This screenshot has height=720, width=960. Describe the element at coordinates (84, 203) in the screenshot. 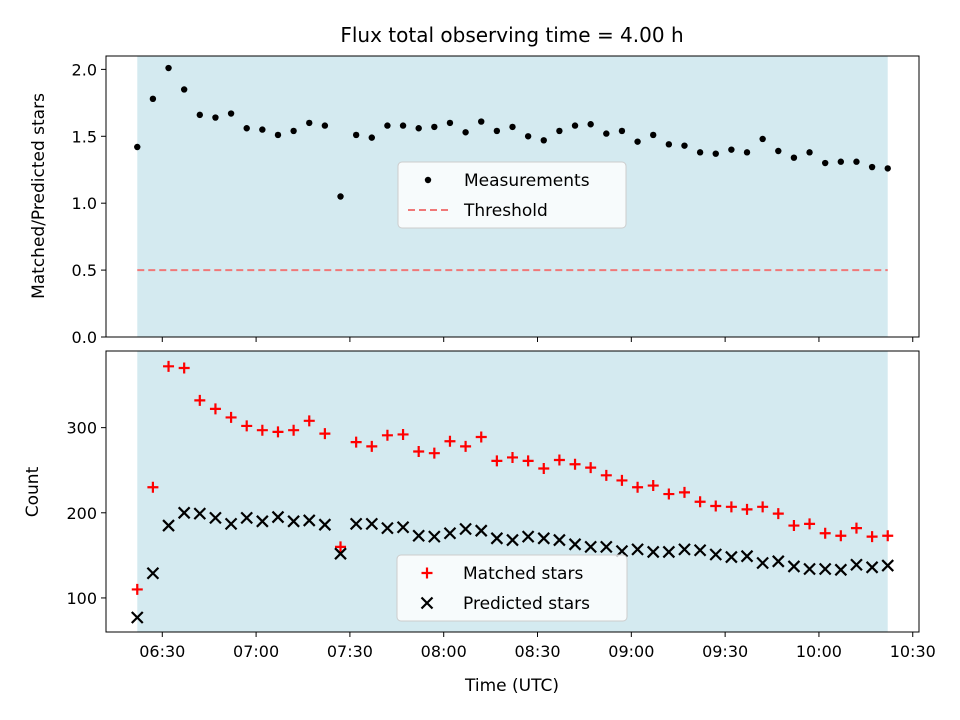

I see `y-tick-label: 1.0` at that location.